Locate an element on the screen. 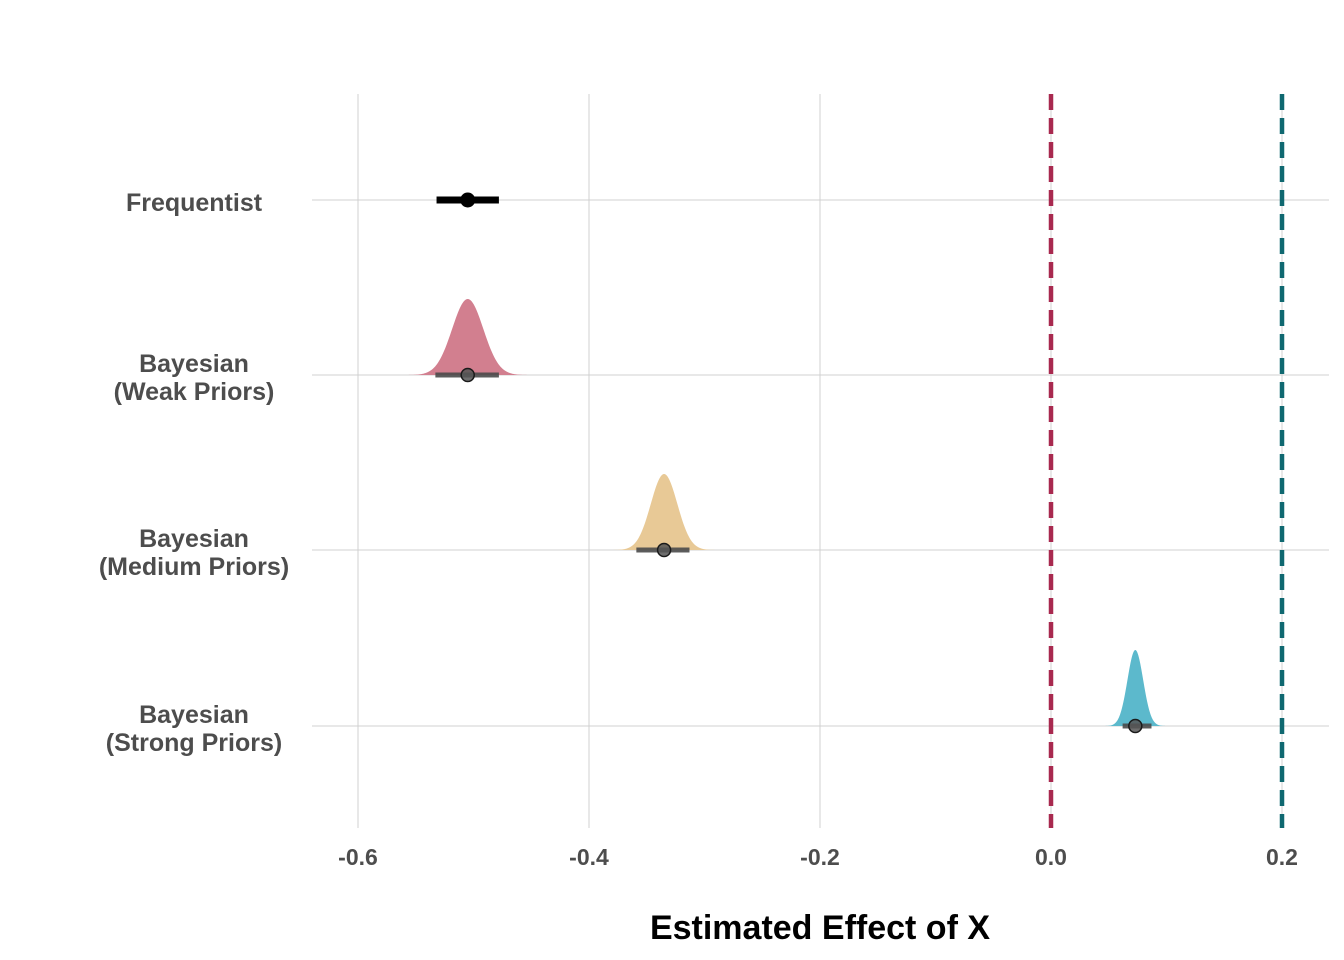 The width and height of the screenshot is (1344, 960). y-label-3-line-1: (Strong Priors) is located at coordinates (194, 743).